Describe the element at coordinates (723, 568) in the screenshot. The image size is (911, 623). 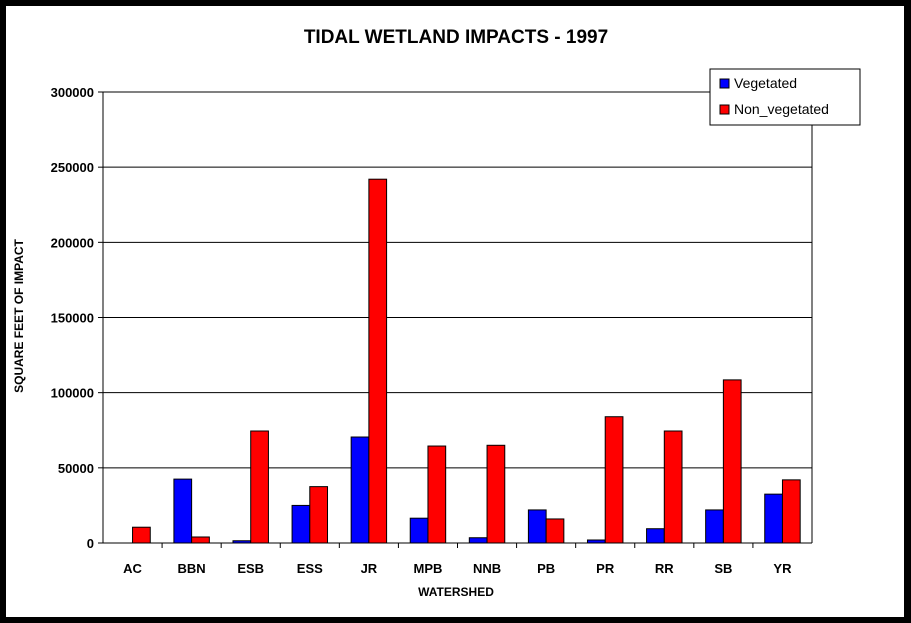
I see `x-tick-label: SB` at that location.